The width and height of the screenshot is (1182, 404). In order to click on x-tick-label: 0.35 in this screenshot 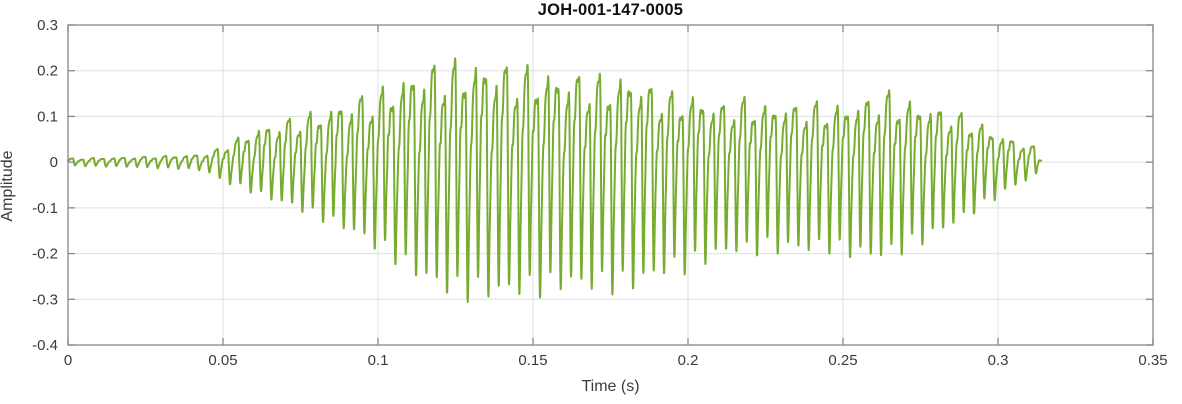, I will do `click(1152, 360)`.